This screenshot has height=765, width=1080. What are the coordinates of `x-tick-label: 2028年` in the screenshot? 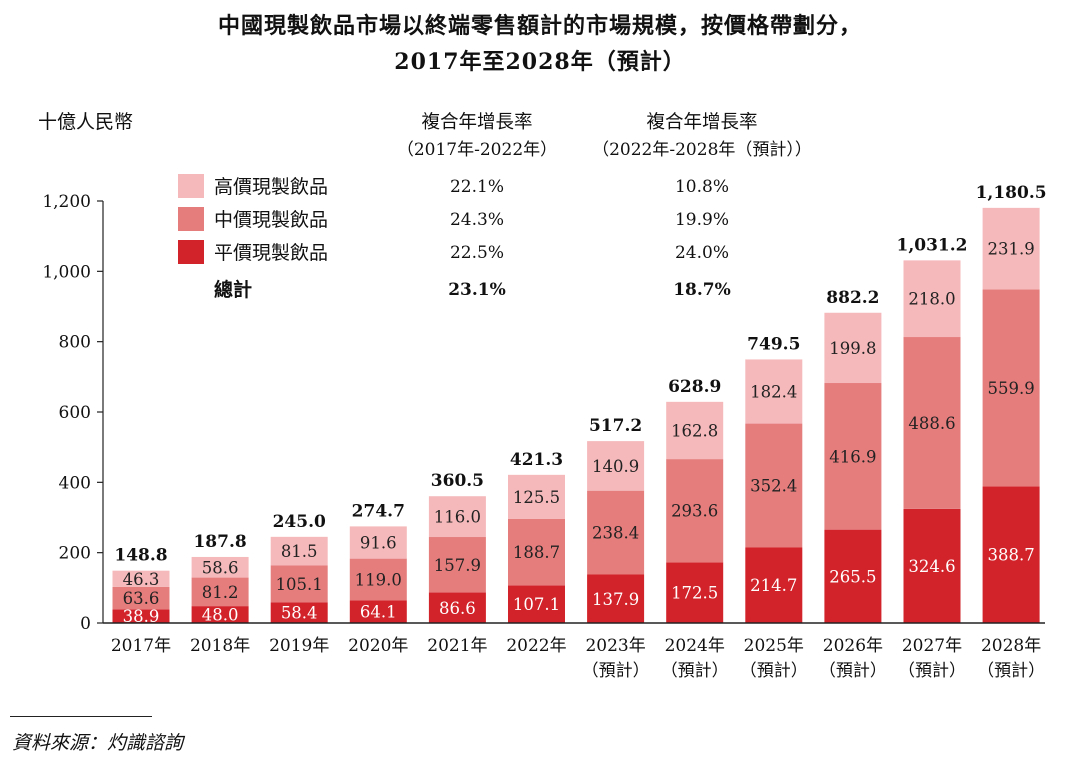 It's located at (1011, 646).